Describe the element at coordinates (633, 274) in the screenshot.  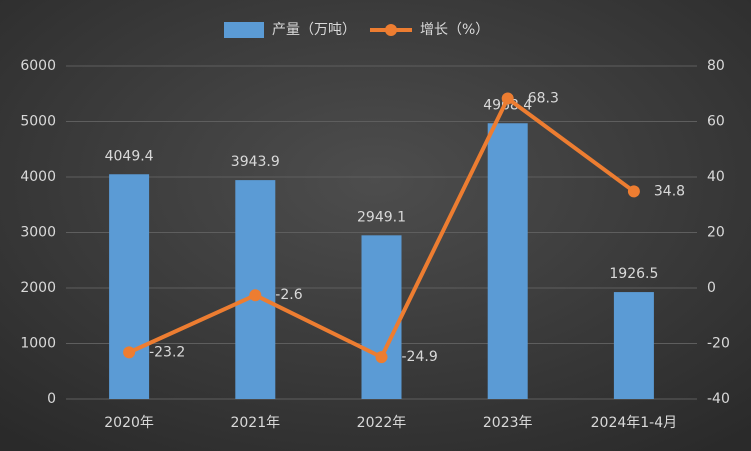
I see `bar-value-label: 1926.5` at that location.